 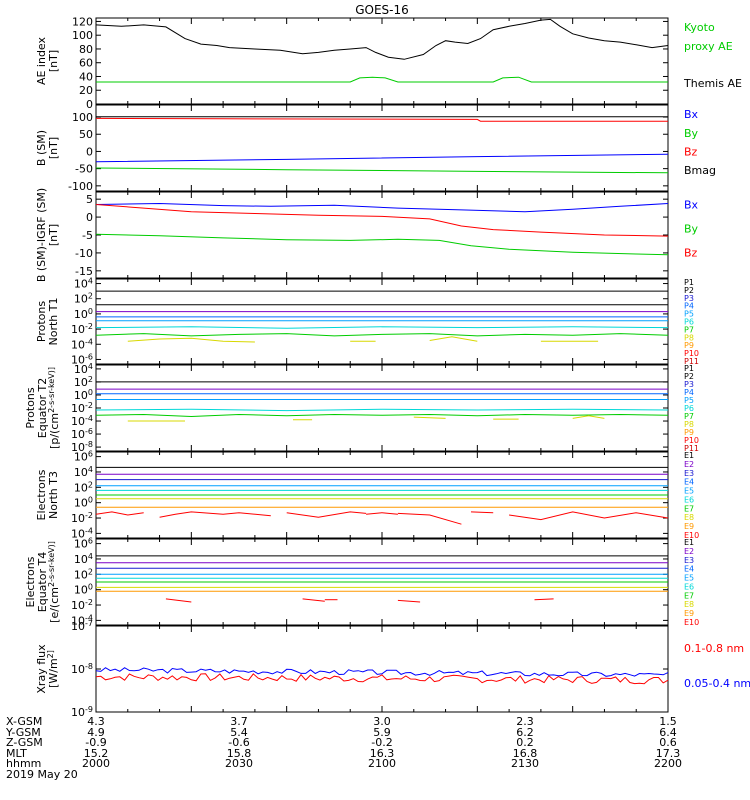 I want to click on y-axis-title: North T3, so click(x=53, y=495).